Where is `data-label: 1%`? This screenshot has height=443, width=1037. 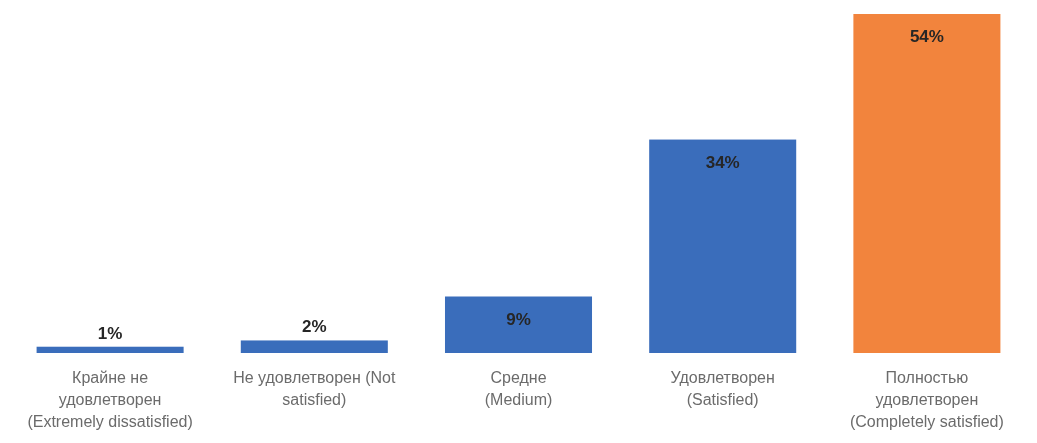
data-label: 1% is located at coordinates (110, 333).